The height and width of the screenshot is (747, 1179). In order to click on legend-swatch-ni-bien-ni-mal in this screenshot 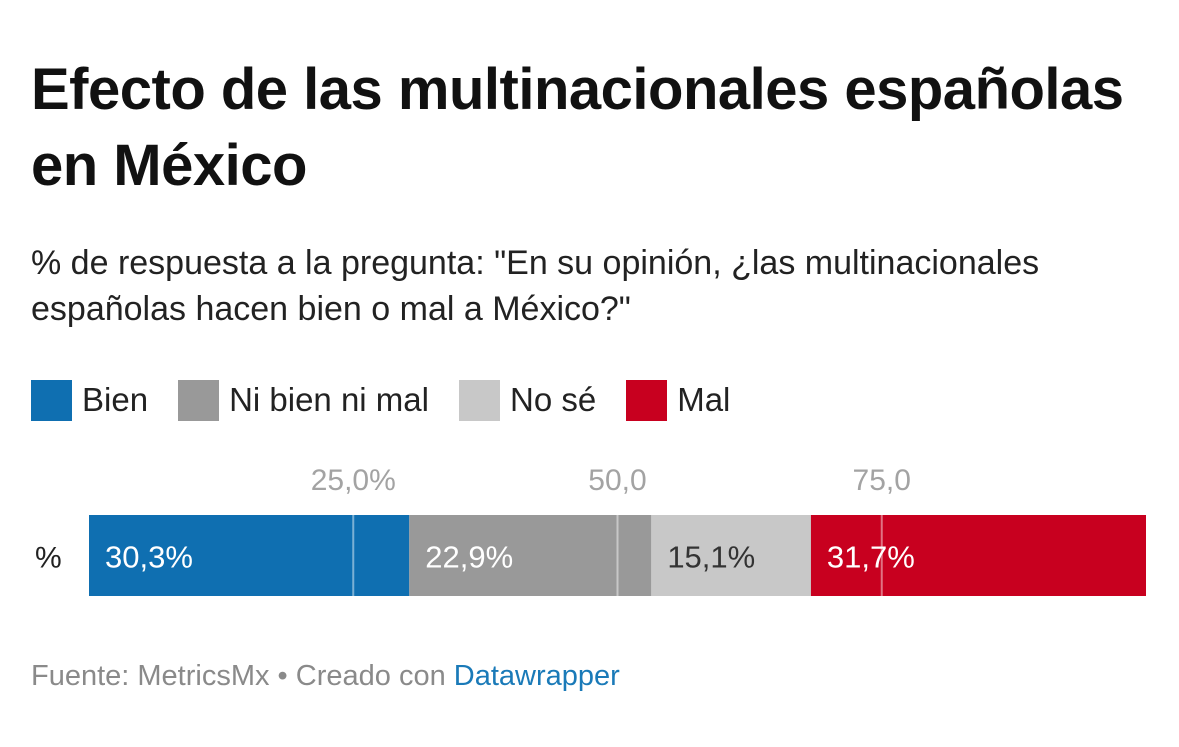, I will do `click(199, 400)`.